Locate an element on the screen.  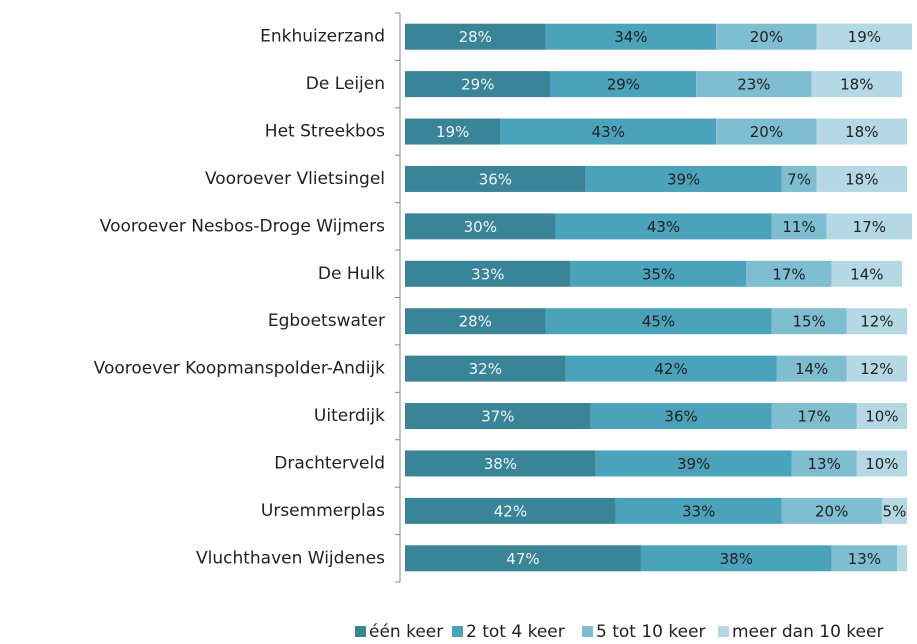
value-label: 5% is located at coordinates (895, 511).